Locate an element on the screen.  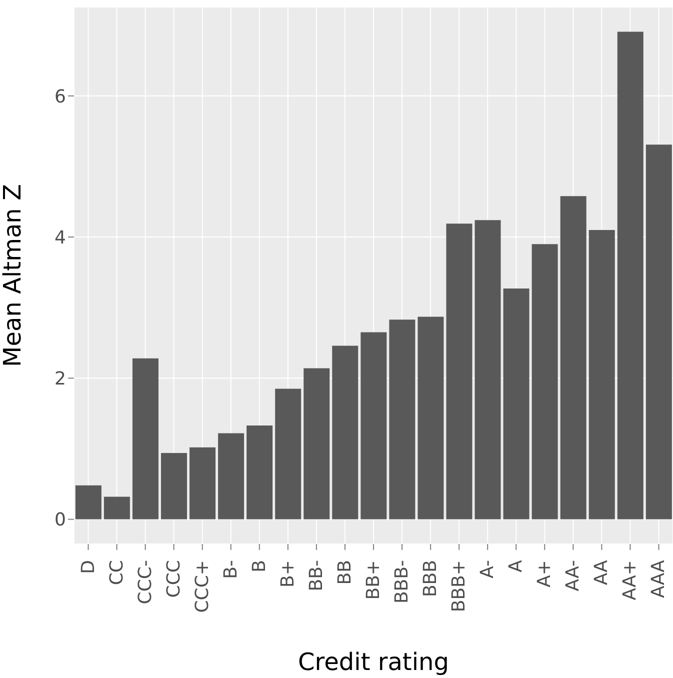
x-tick-label: CC is located at coordinates (117, 573).